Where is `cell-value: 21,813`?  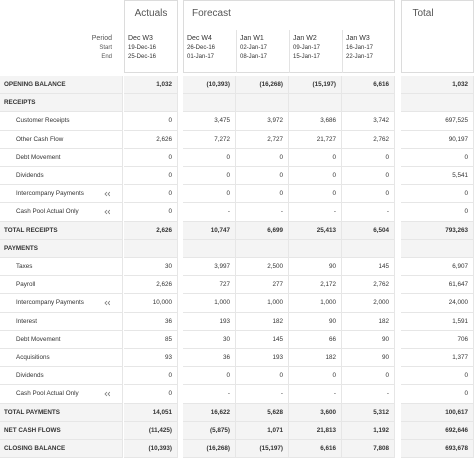 cell-value: 21,813 is located at coordinates (315, 430).